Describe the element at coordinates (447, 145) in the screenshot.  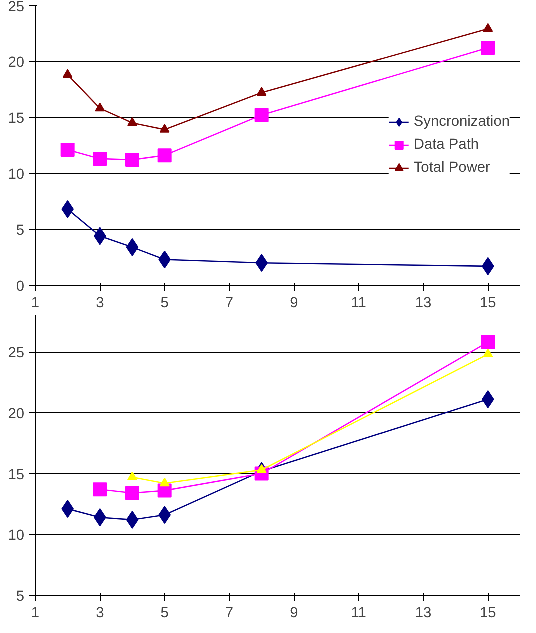
I see `legend-label: Data Path` at that location.